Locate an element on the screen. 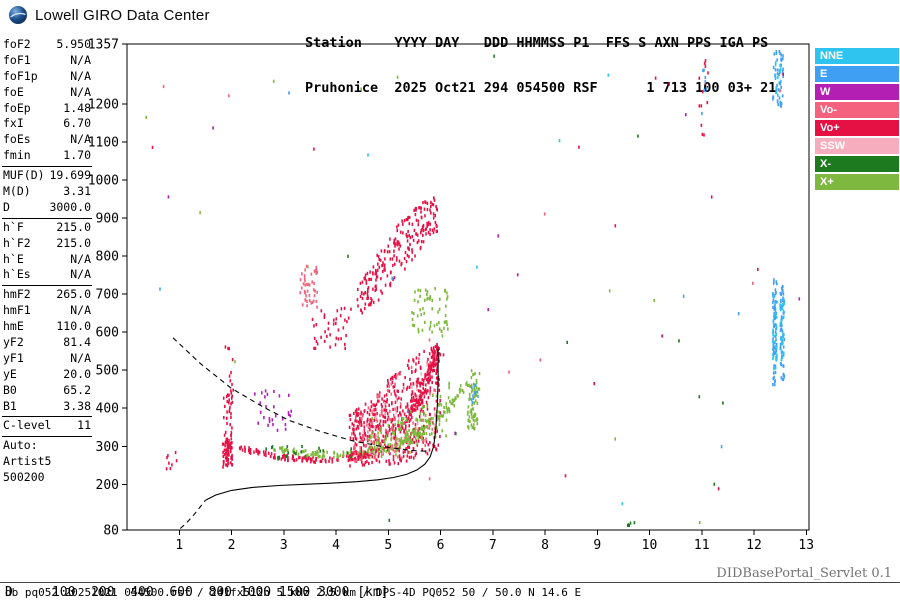 The image size is (900, 600). svg-text: 4 is located at coordinates (336, 545).